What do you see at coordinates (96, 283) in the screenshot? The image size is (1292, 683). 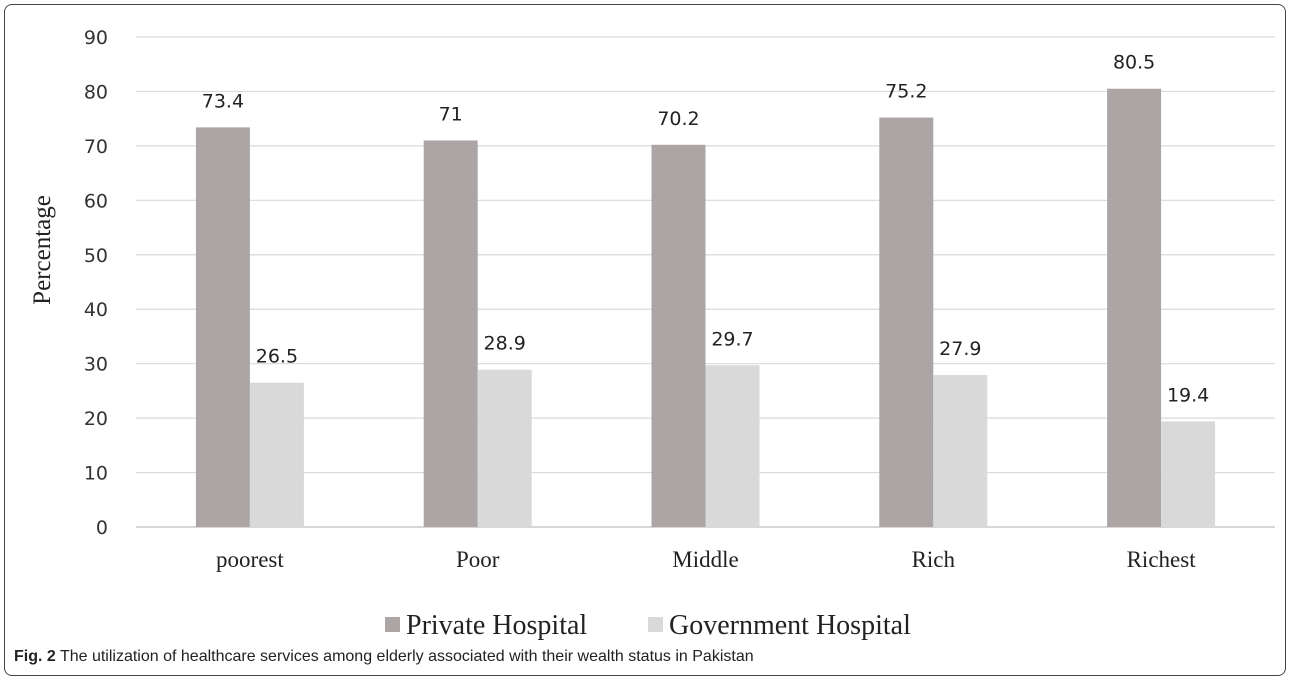 I see `y-axis-ticks: 0 10 20 30 40 50 60 70 80 90` at bounding box center [96, 283].